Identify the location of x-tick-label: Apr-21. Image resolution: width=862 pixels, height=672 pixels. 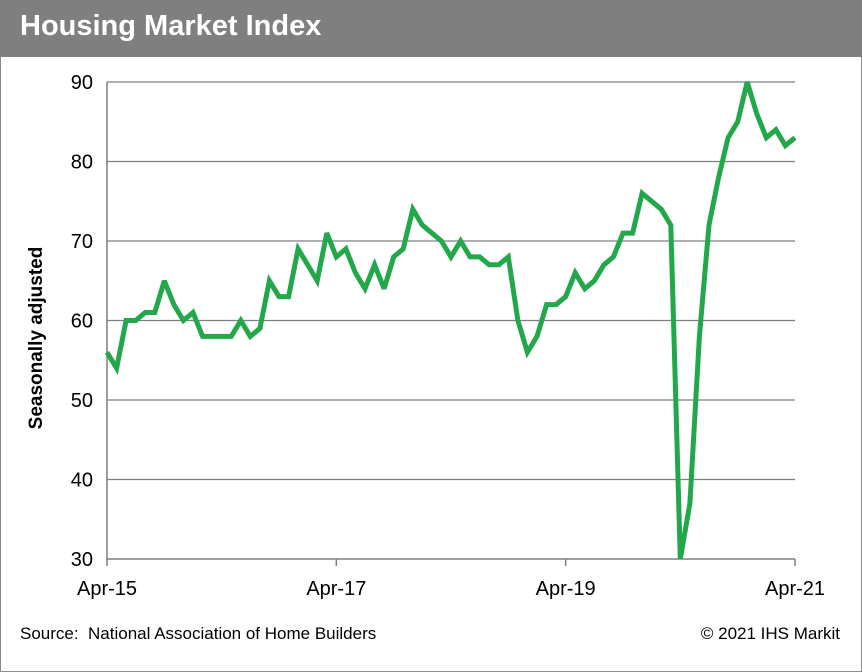
(795, 589).